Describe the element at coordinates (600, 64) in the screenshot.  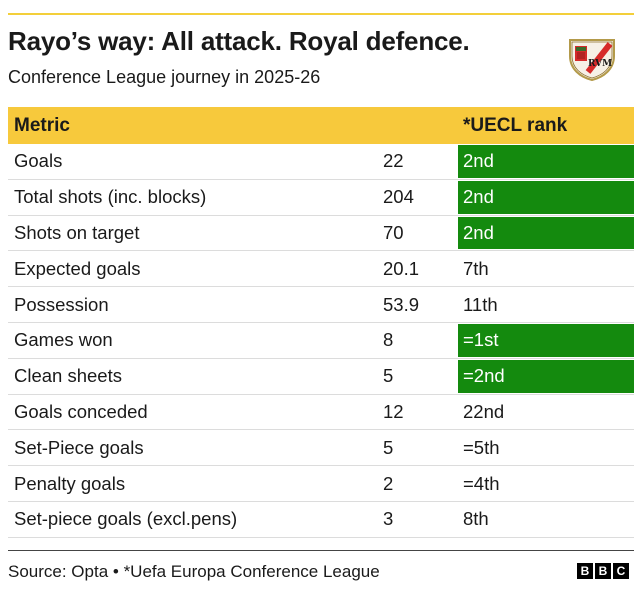
I see `crest-letters: RVM` at that location.